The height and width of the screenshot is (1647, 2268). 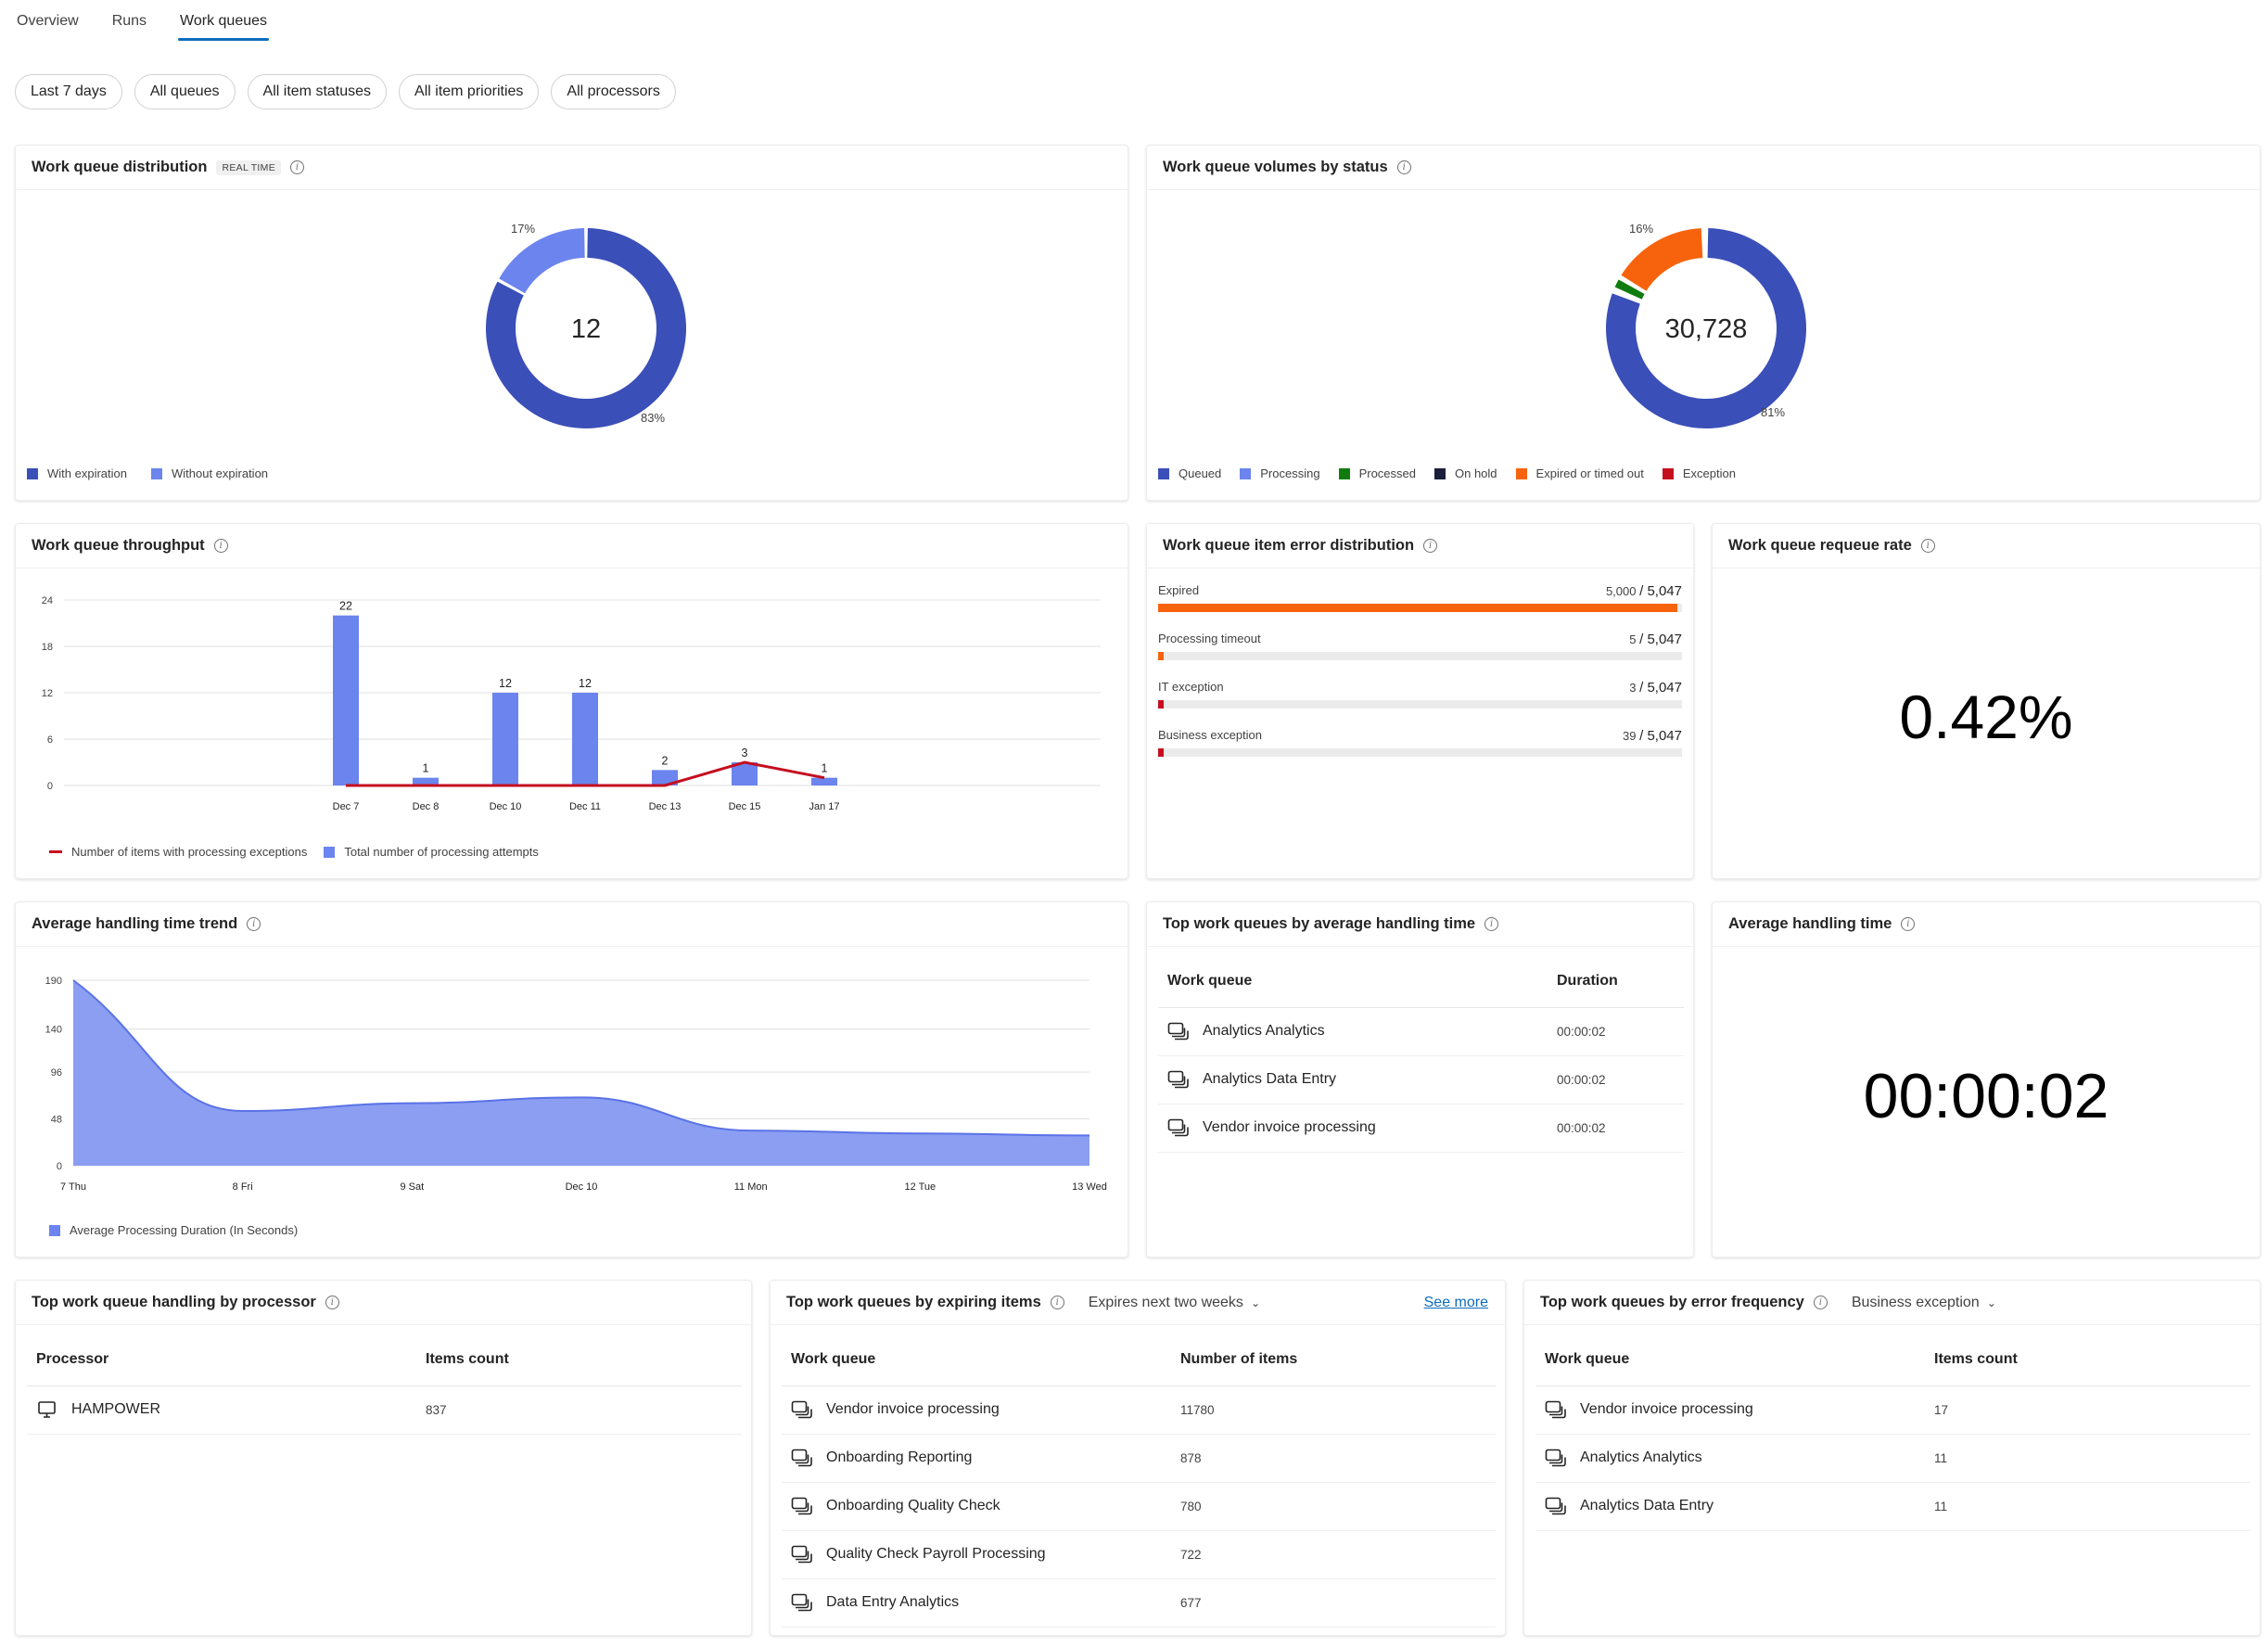 I want to click on legend-attempts: Total number of processing attempts, so click(x=431, y=852).